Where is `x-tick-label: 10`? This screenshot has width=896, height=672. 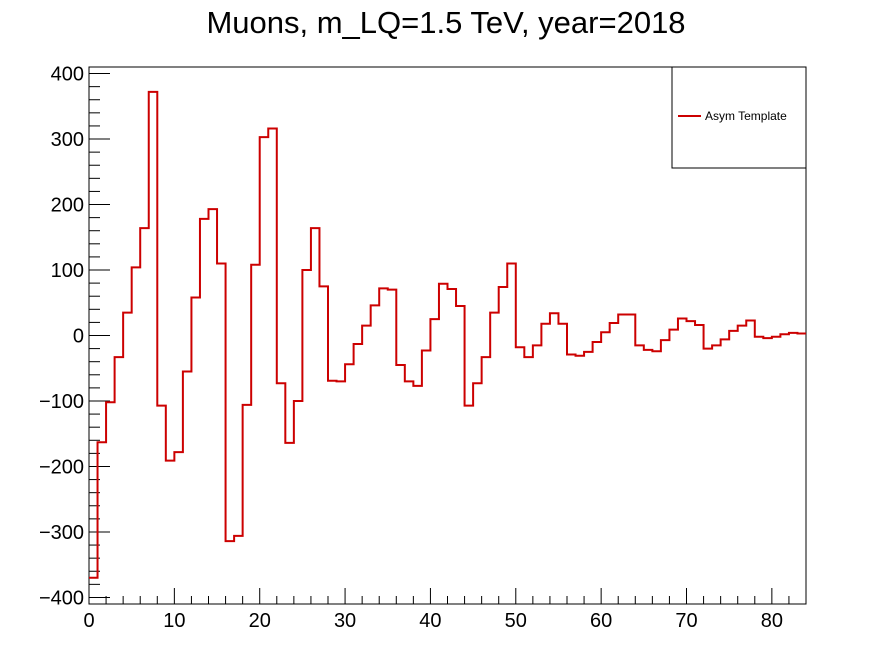 x-tick-label: 10 is located at coordinates (174, 621).